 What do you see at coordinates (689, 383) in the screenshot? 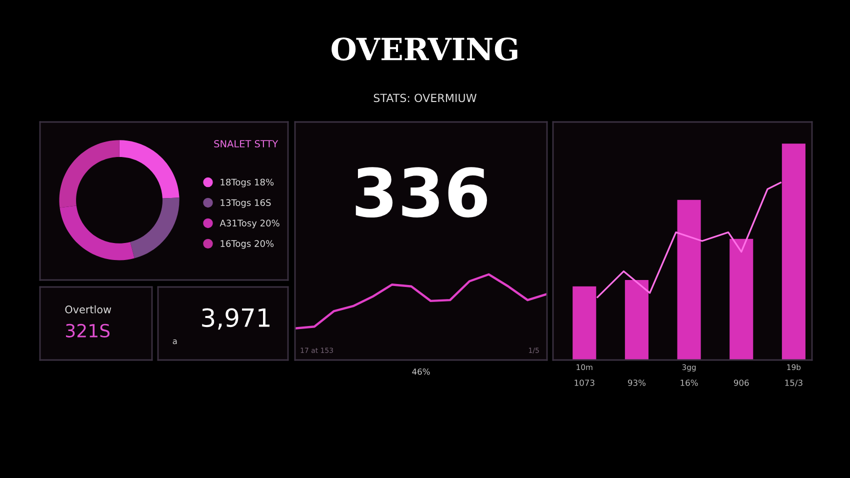
I see `x-tick-label: 16%` at bounding box center [689, 383].